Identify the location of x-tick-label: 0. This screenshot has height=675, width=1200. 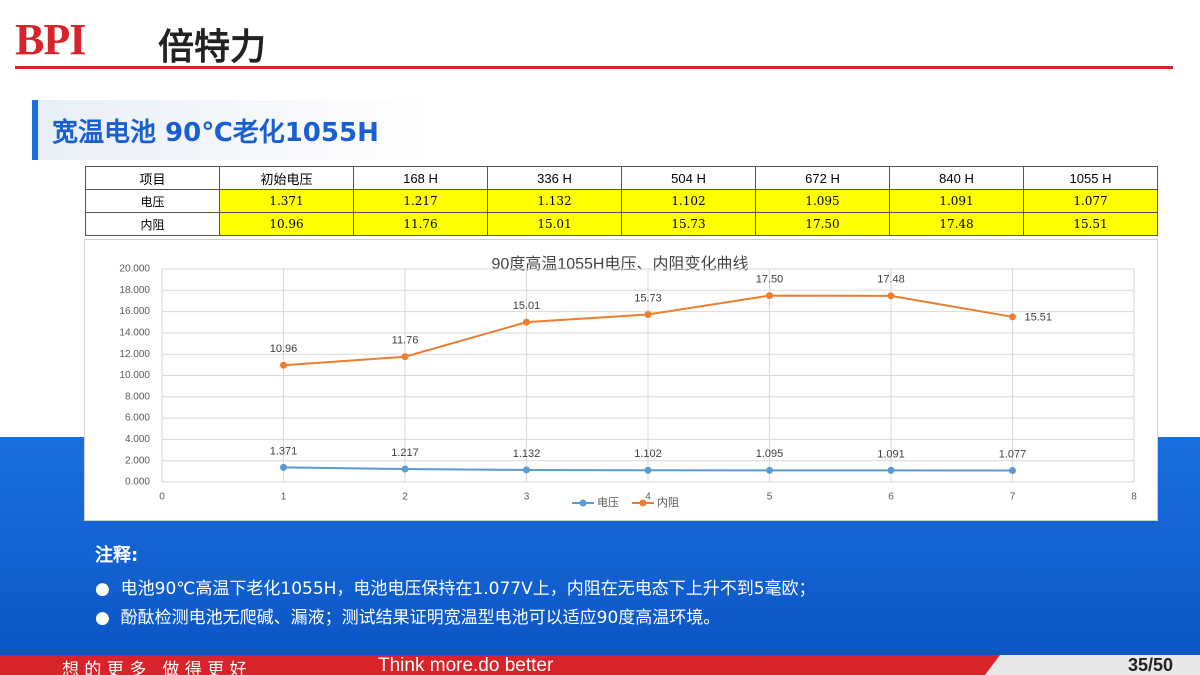
(162, 497).